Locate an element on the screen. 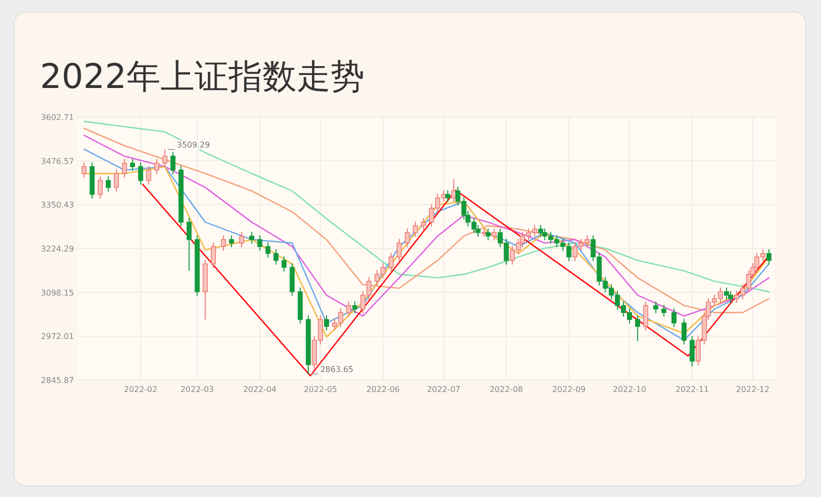 This screenshot has width=821, height=497. x-tick-label: 2022-06 is located at coordinates (383, 389).